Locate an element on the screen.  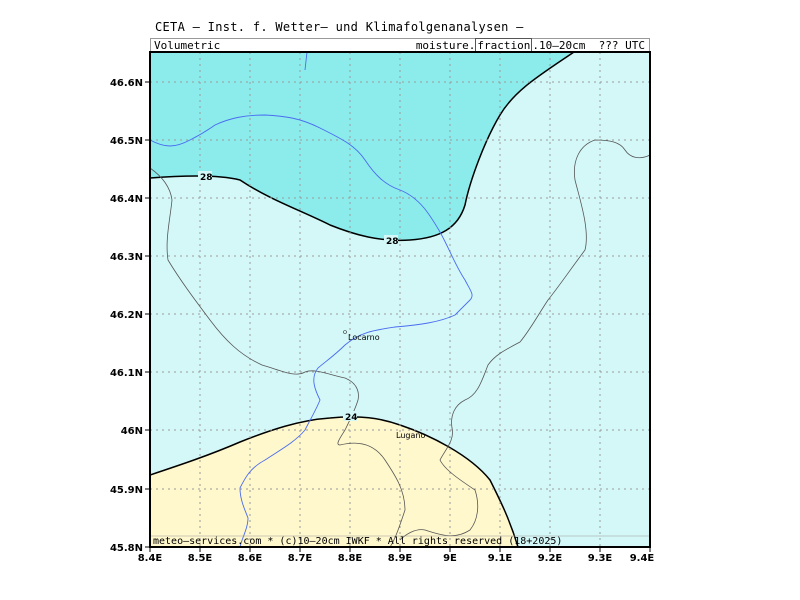
low-moisture-region is located at coordinates (334, 481).